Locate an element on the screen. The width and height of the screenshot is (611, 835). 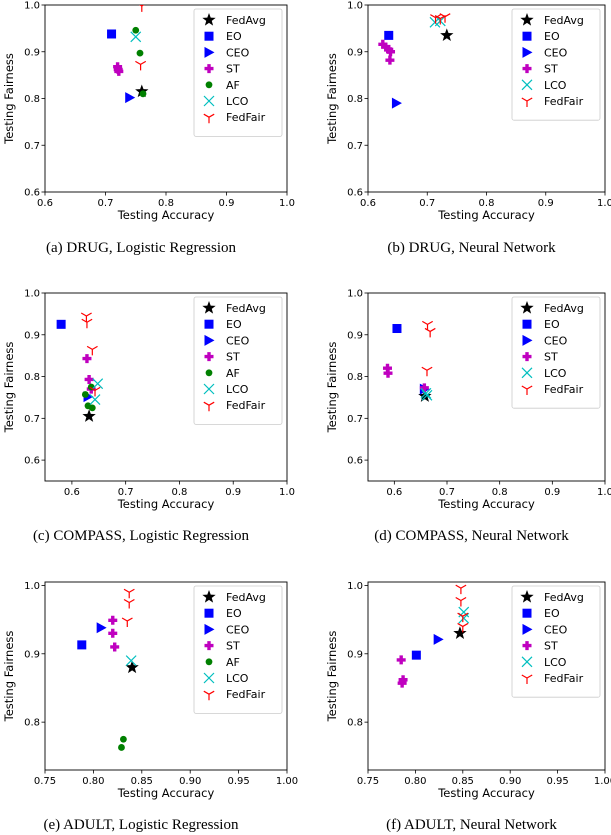
legend-marker-lco is located at coordinates (527, 662).